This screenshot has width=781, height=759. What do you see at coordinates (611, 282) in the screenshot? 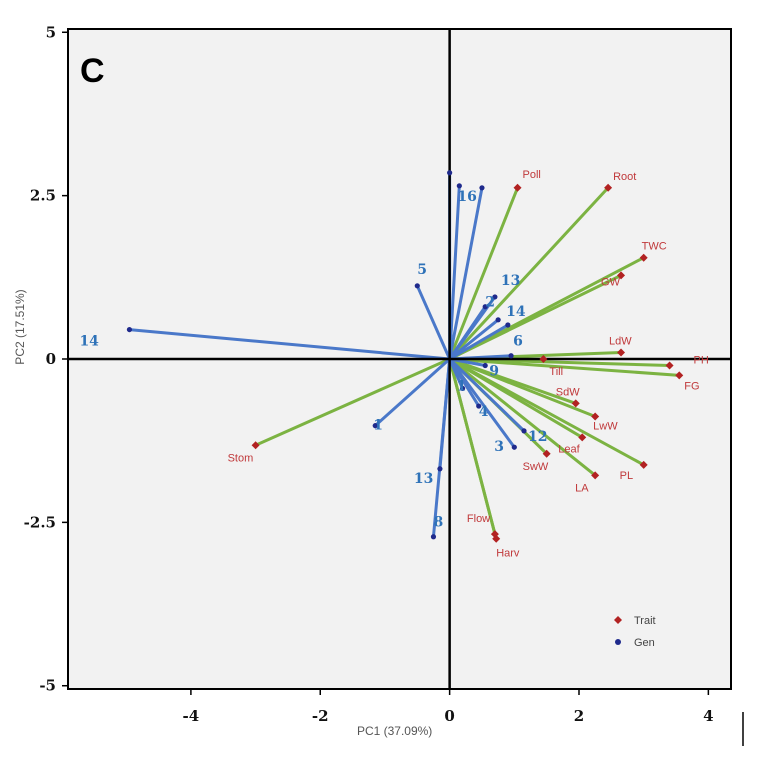
I see `trait-label: GW` at bounding box center [611, 282].